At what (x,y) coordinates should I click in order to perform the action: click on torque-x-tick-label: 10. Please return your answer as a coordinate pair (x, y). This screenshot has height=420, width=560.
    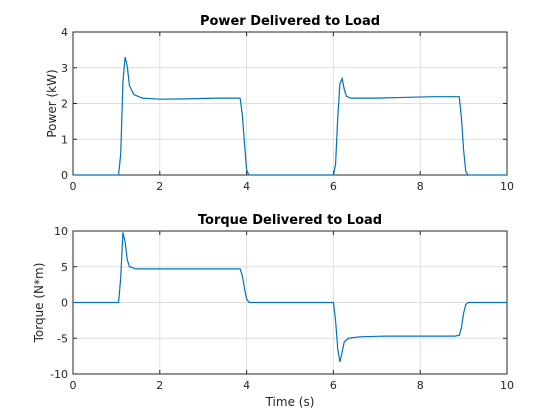
    Looking at the image, I should click on (507, 385).